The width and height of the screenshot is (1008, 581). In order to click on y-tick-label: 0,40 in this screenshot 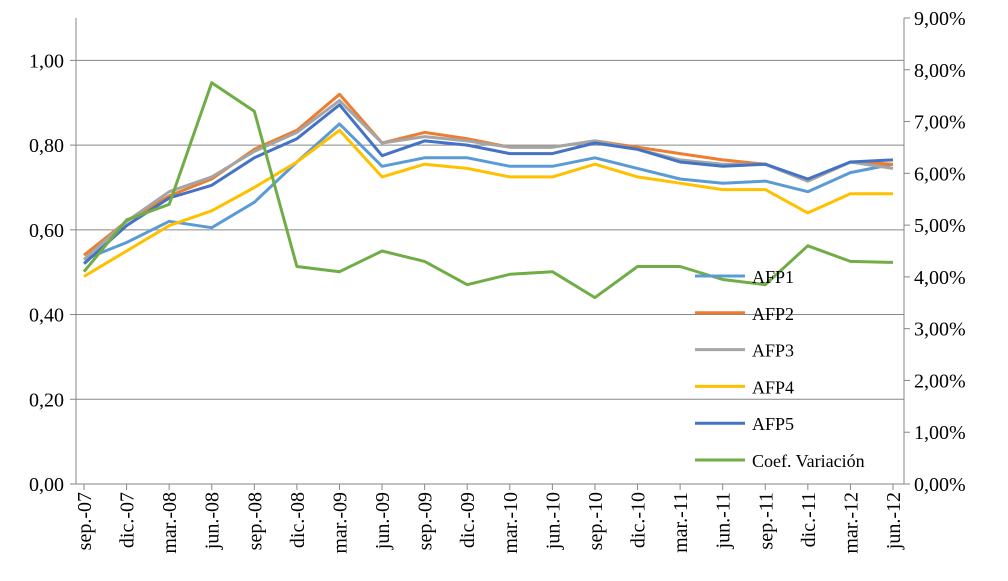, I will do `click(46, 316)`.